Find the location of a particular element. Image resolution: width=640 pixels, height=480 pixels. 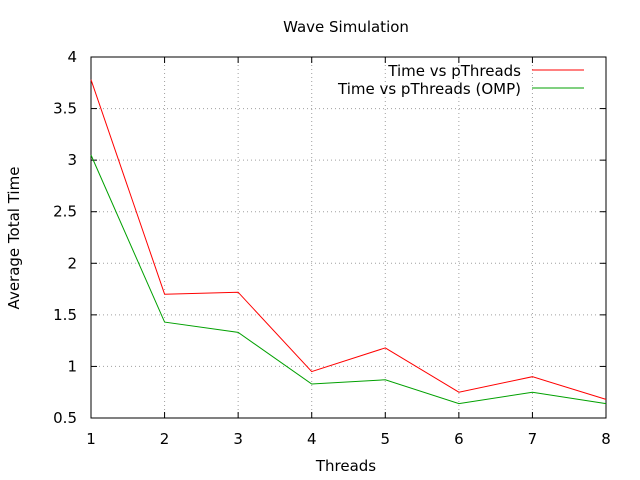

y-tick-label: 2.5 is located at coordinates (65, 212).